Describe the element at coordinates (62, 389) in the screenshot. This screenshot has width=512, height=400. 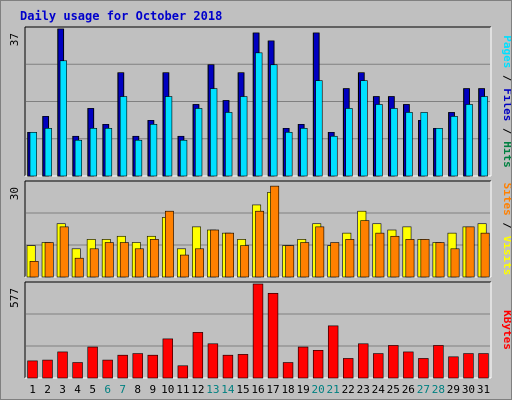
I see `x-tick-label: 3` at that location.